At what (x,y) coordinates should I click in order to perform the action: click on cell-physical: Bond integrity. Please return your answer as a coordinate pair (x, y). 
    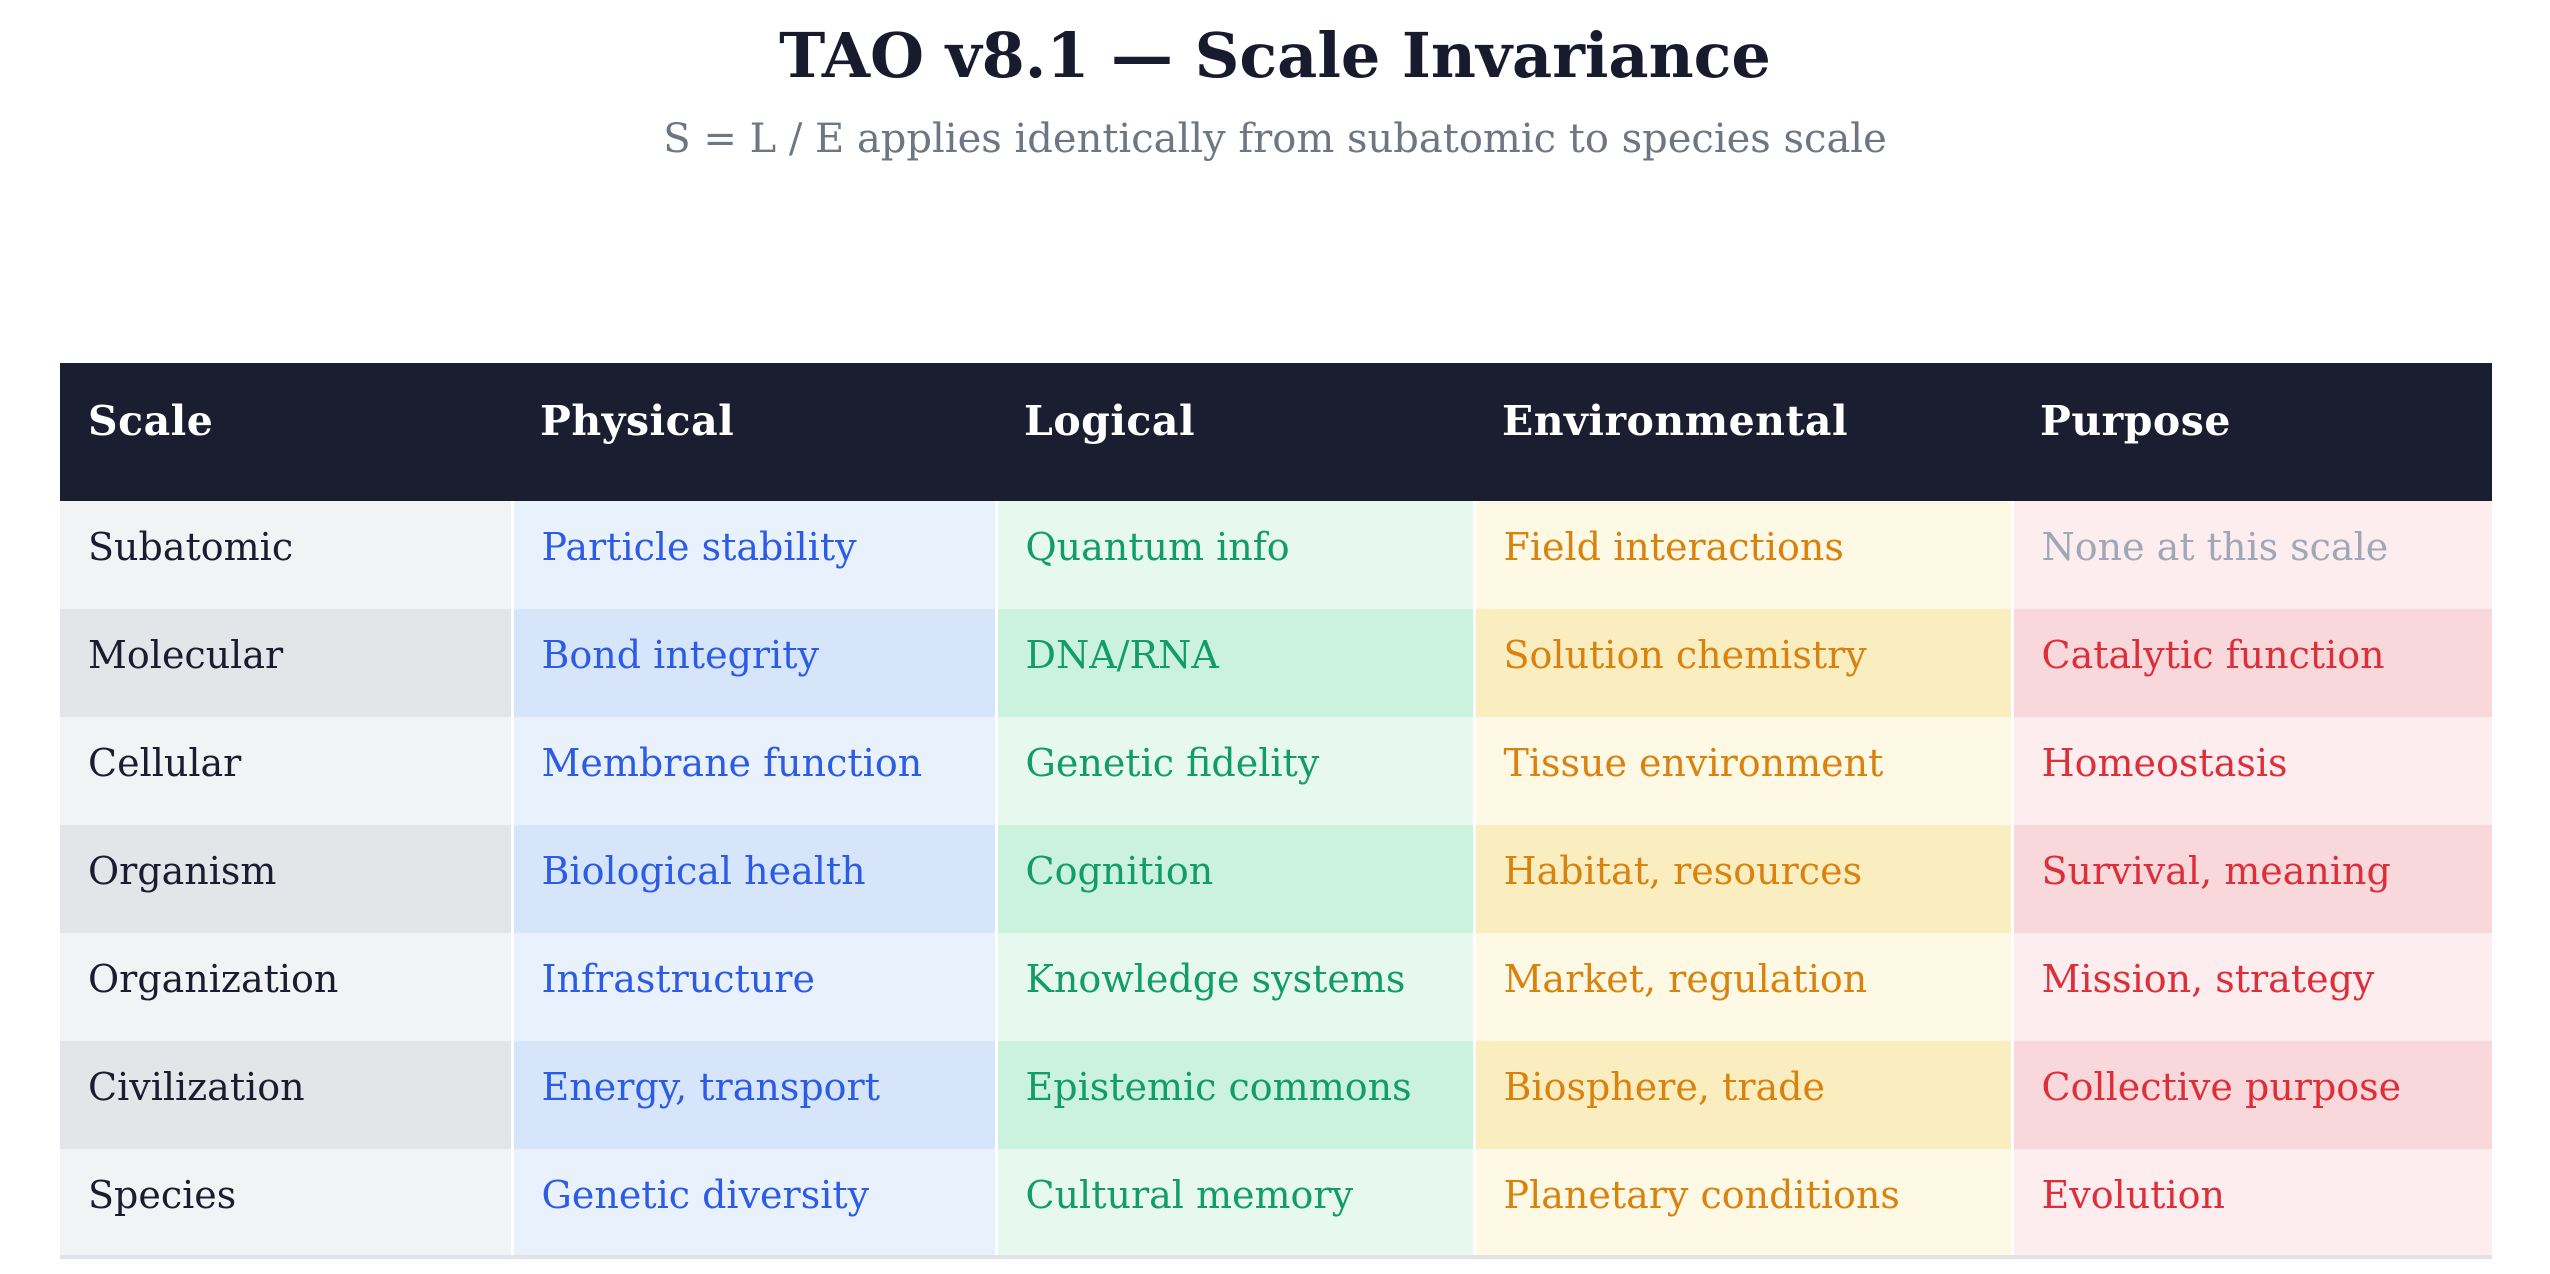
    Looking at the image, I should click on (755, 663).